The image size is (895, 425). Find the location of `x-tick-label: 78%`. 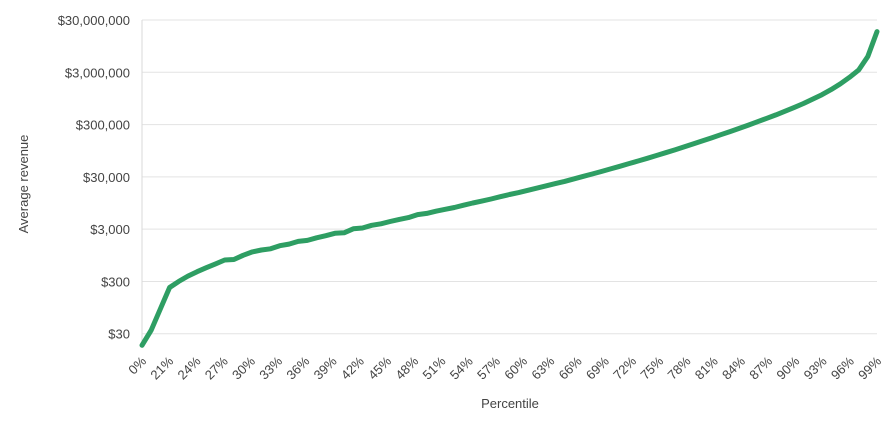

x-tick-label: 78% is located at coordinates (679, 367).